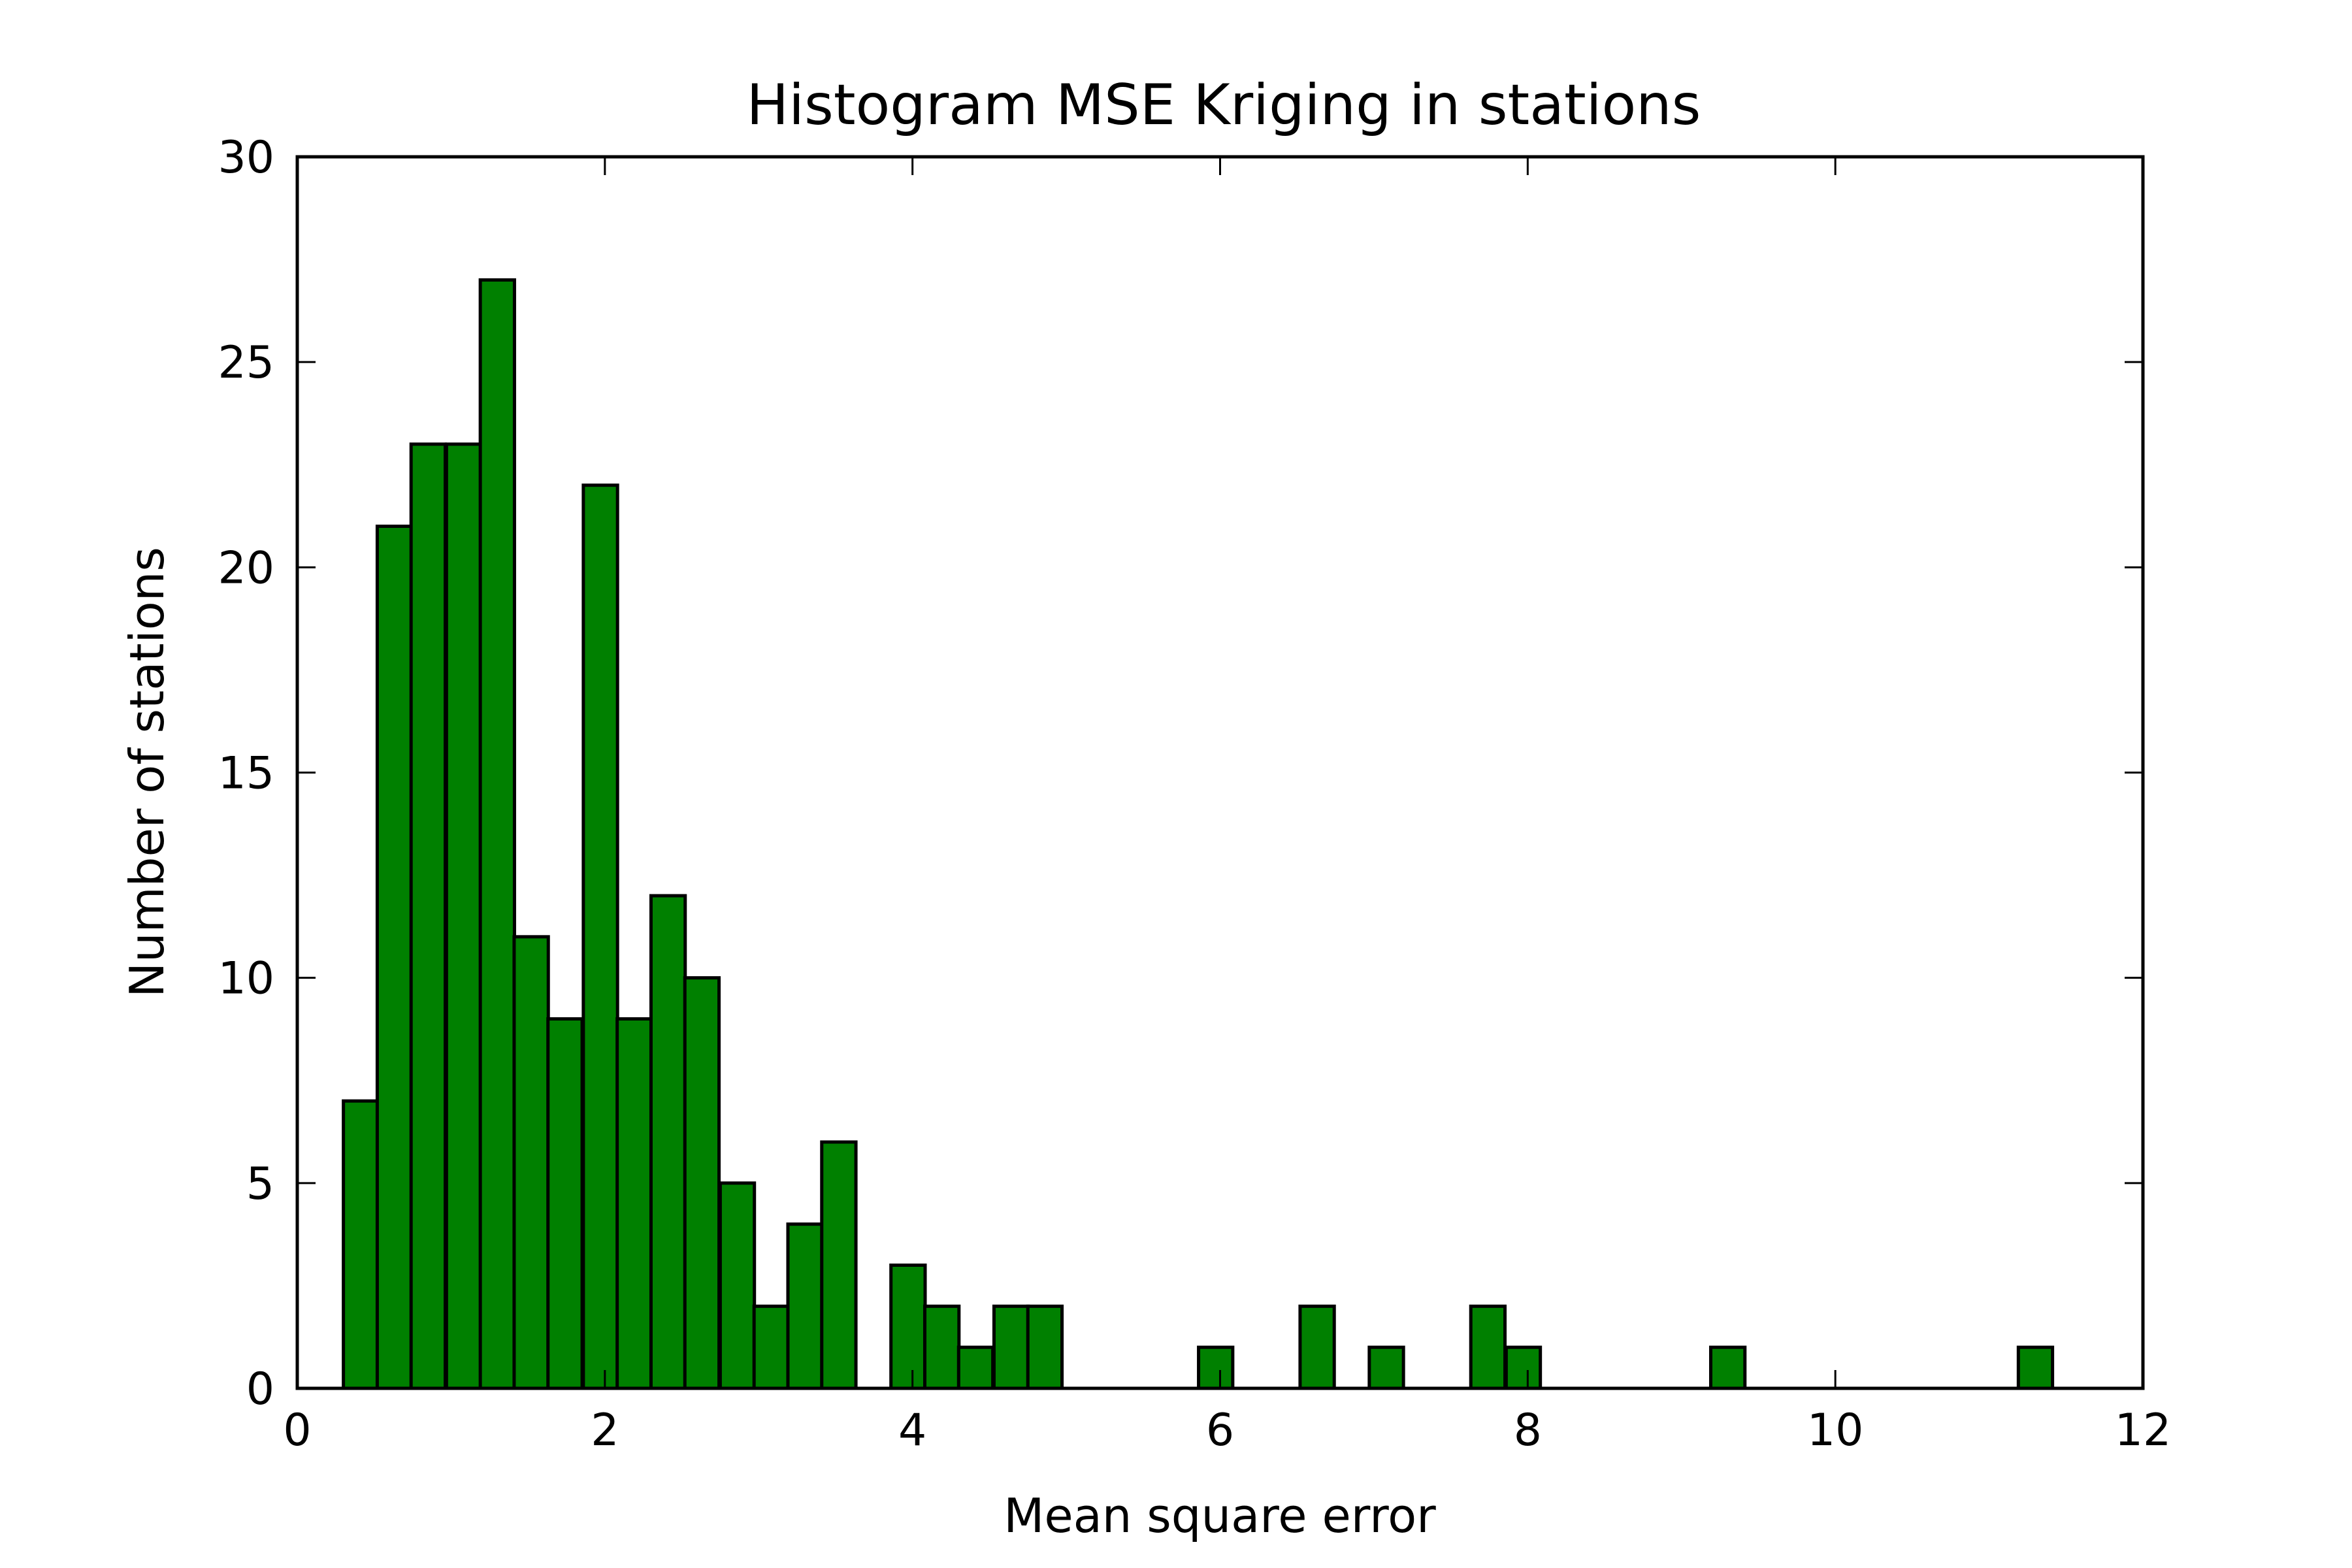 This screenshot has height=1568, width=2352. I want to click on y-tick-label-15: 15, so click(246, 774).